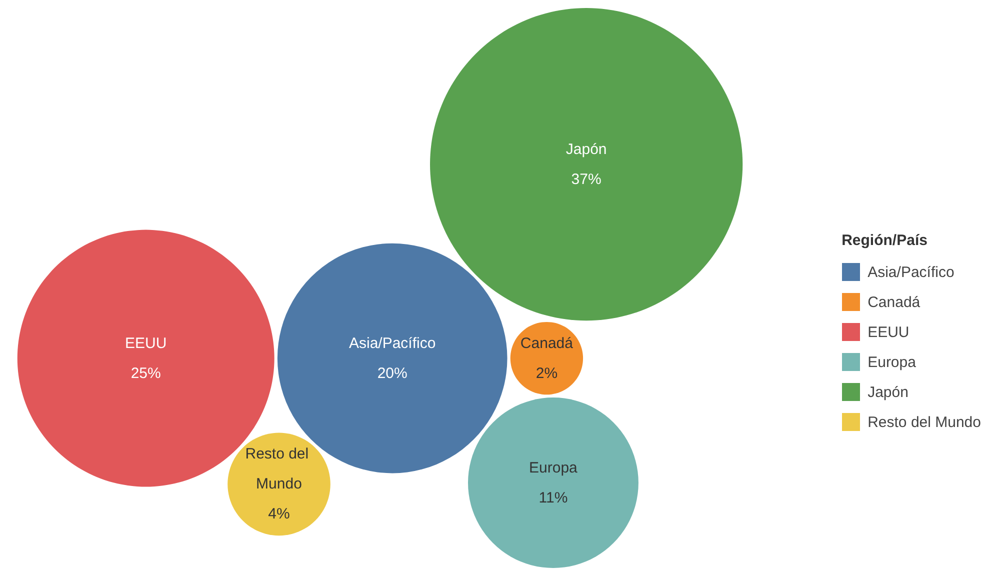  I want to click on data-label: 37%, so click(586, 179).